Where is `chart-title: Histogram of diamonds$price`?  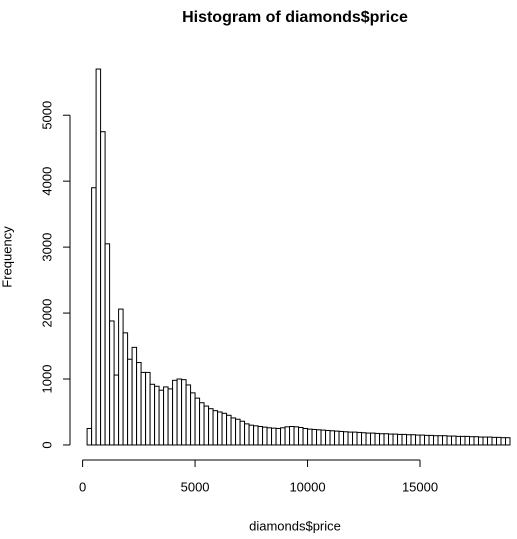
chart-title: Histogram of diamonds$price is located at coordinates (295, 17).